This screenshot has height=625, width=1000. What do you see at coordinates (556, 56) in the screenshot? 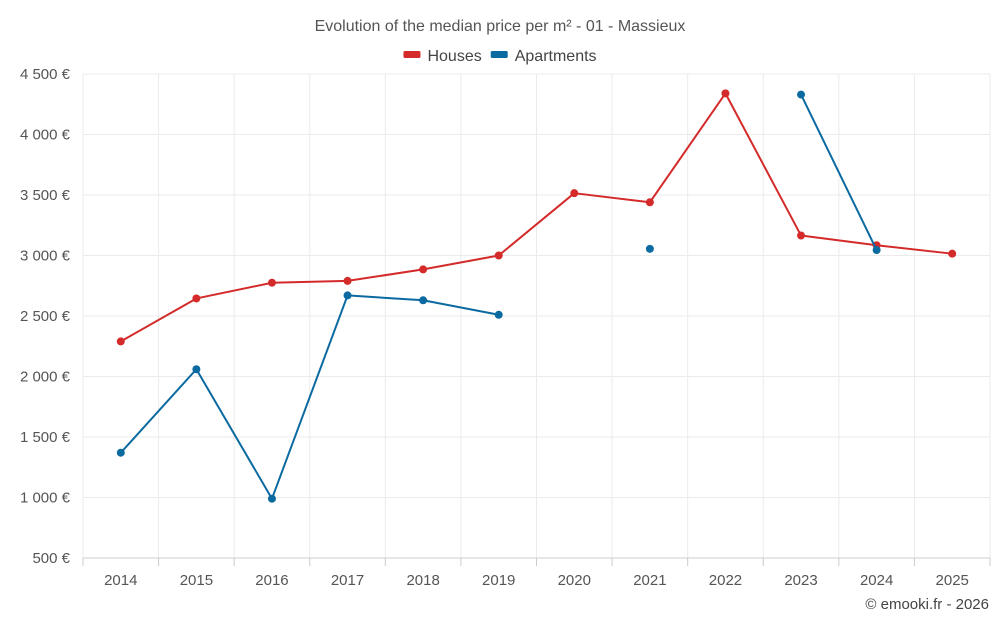
I see `legend-label: Apartments` at bounding box center [556, 56].